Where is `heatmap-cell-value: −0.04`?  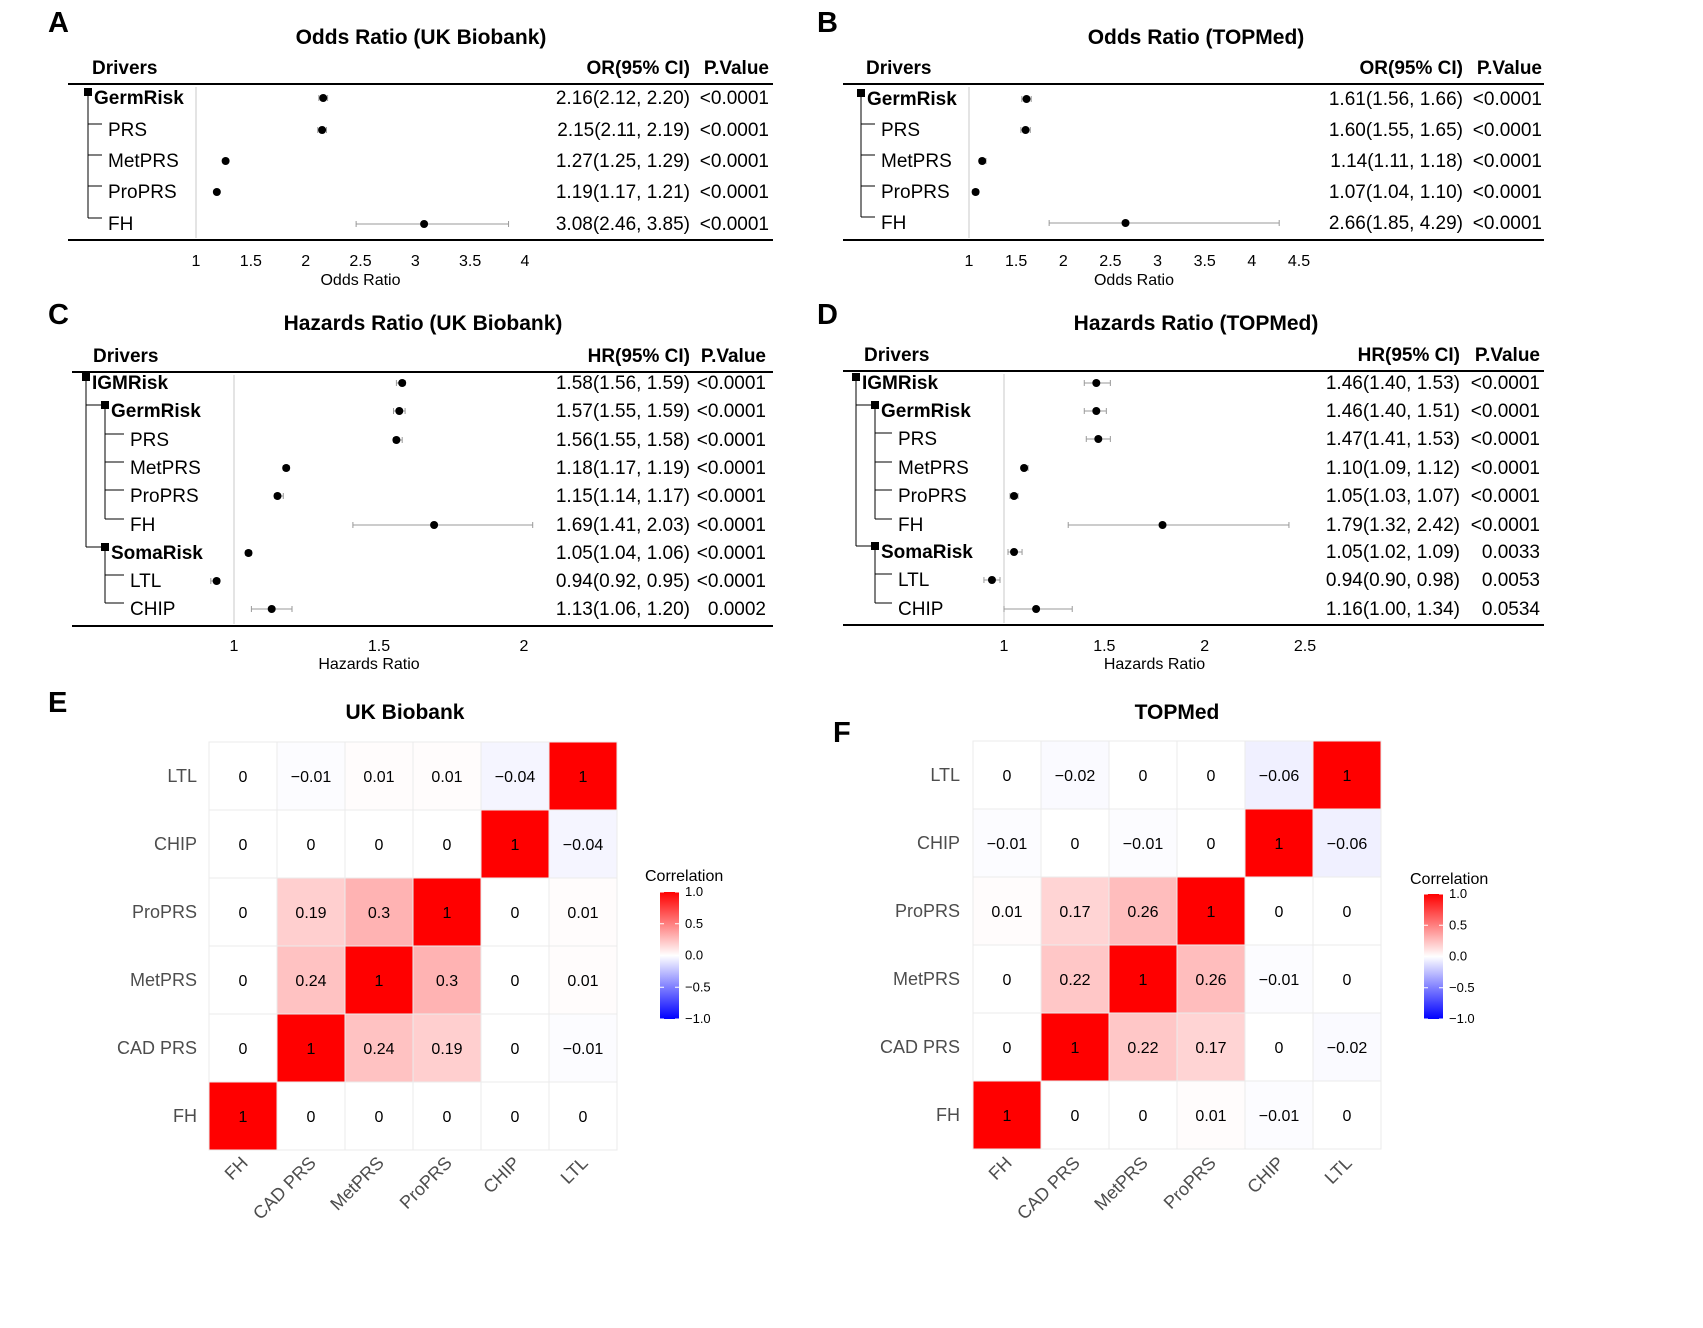
heatmap-cell-value: −0.04 is located at coordinates (515, 777).